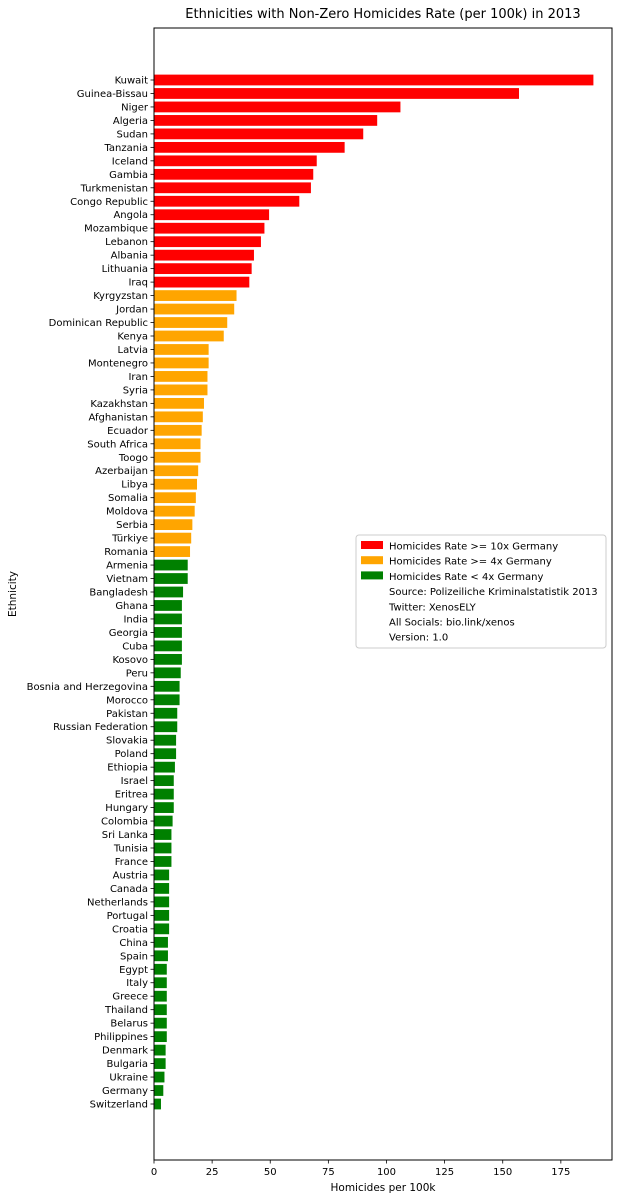  I want to click on y-tick-label: Morocco, so click(127, 700).